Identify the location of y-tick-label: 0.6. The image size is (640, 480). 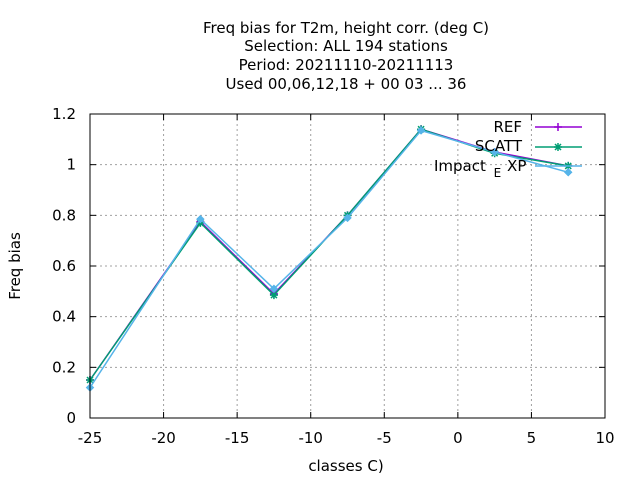
(64, 266).